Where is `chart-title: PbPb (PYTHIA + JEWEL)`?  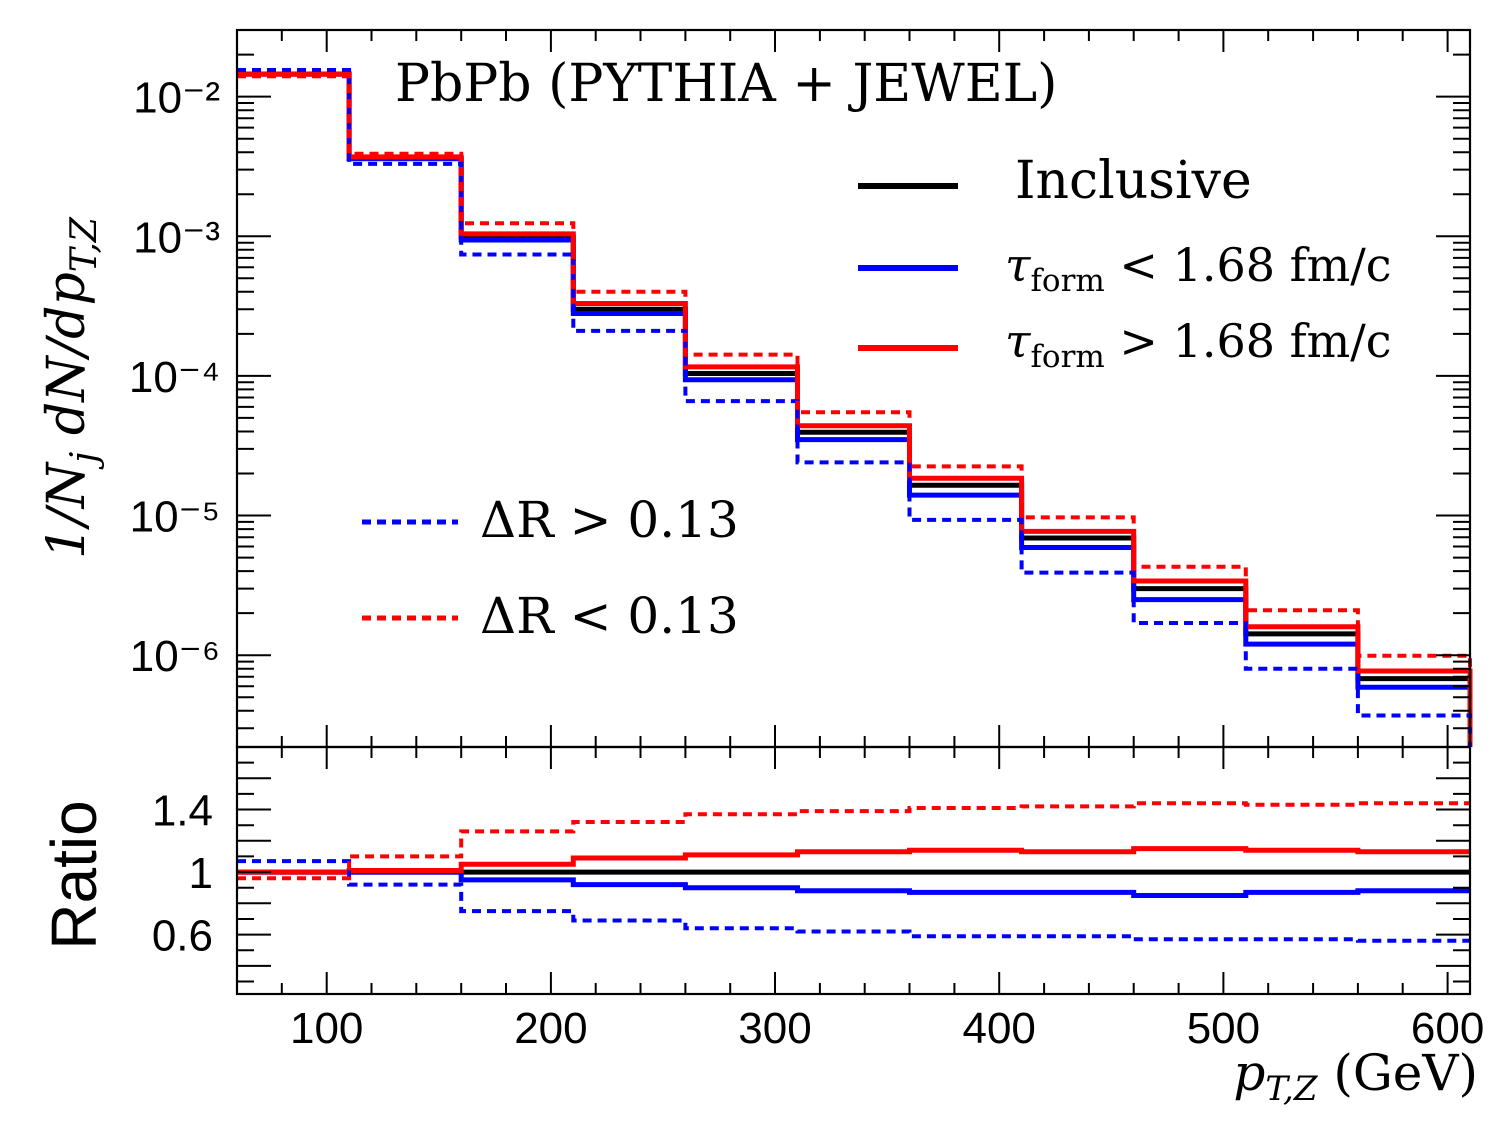 chart-title: PbPb (PYTHIA + JEWEL) is located at coordinates (726, 84).